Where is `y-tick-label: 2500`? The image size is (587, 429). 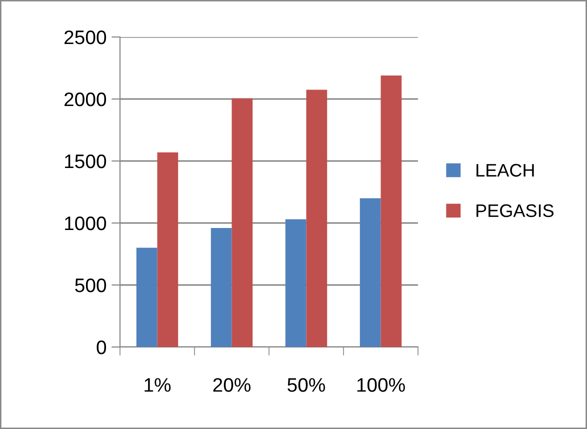 y-tick-label: 2500 is located at coordinates (85, 37).